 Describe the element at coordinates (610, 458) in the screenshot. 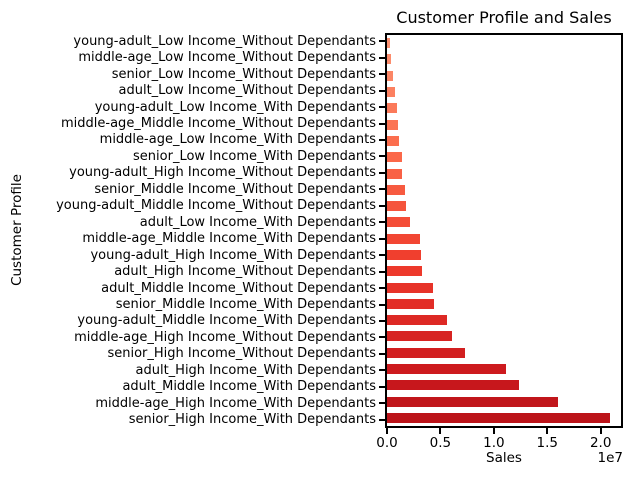

I see `x-axis-offset-label: 1e7` at that location.